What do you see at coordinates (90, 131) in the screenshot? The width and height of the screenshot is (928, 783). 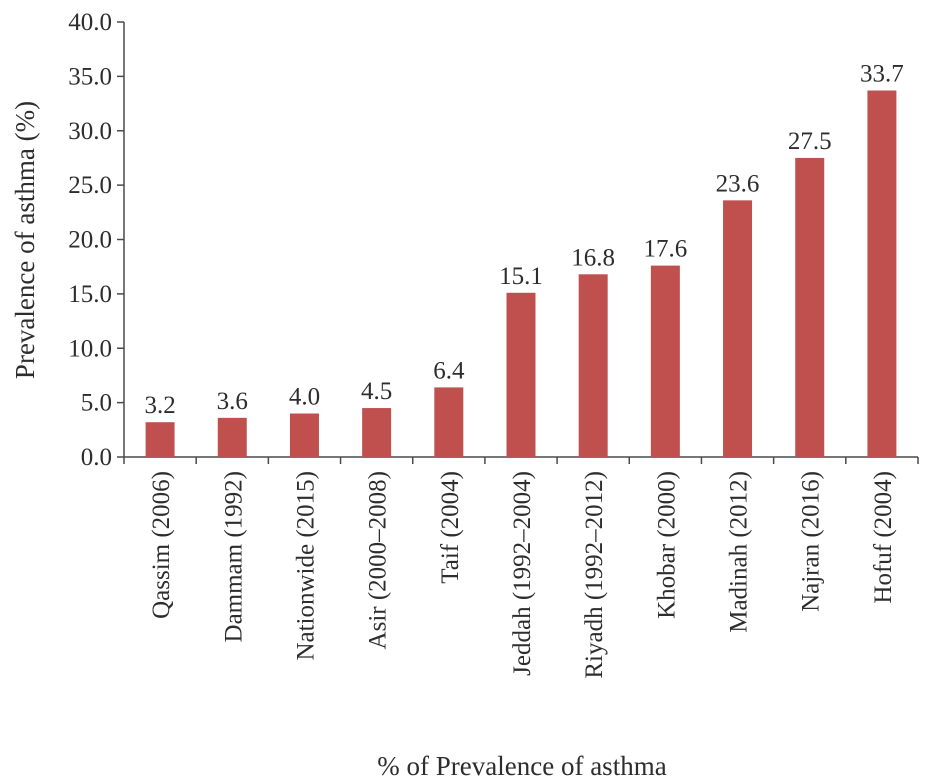 I see `y-tick-label: 30.0` at bounding box center [90, 131].